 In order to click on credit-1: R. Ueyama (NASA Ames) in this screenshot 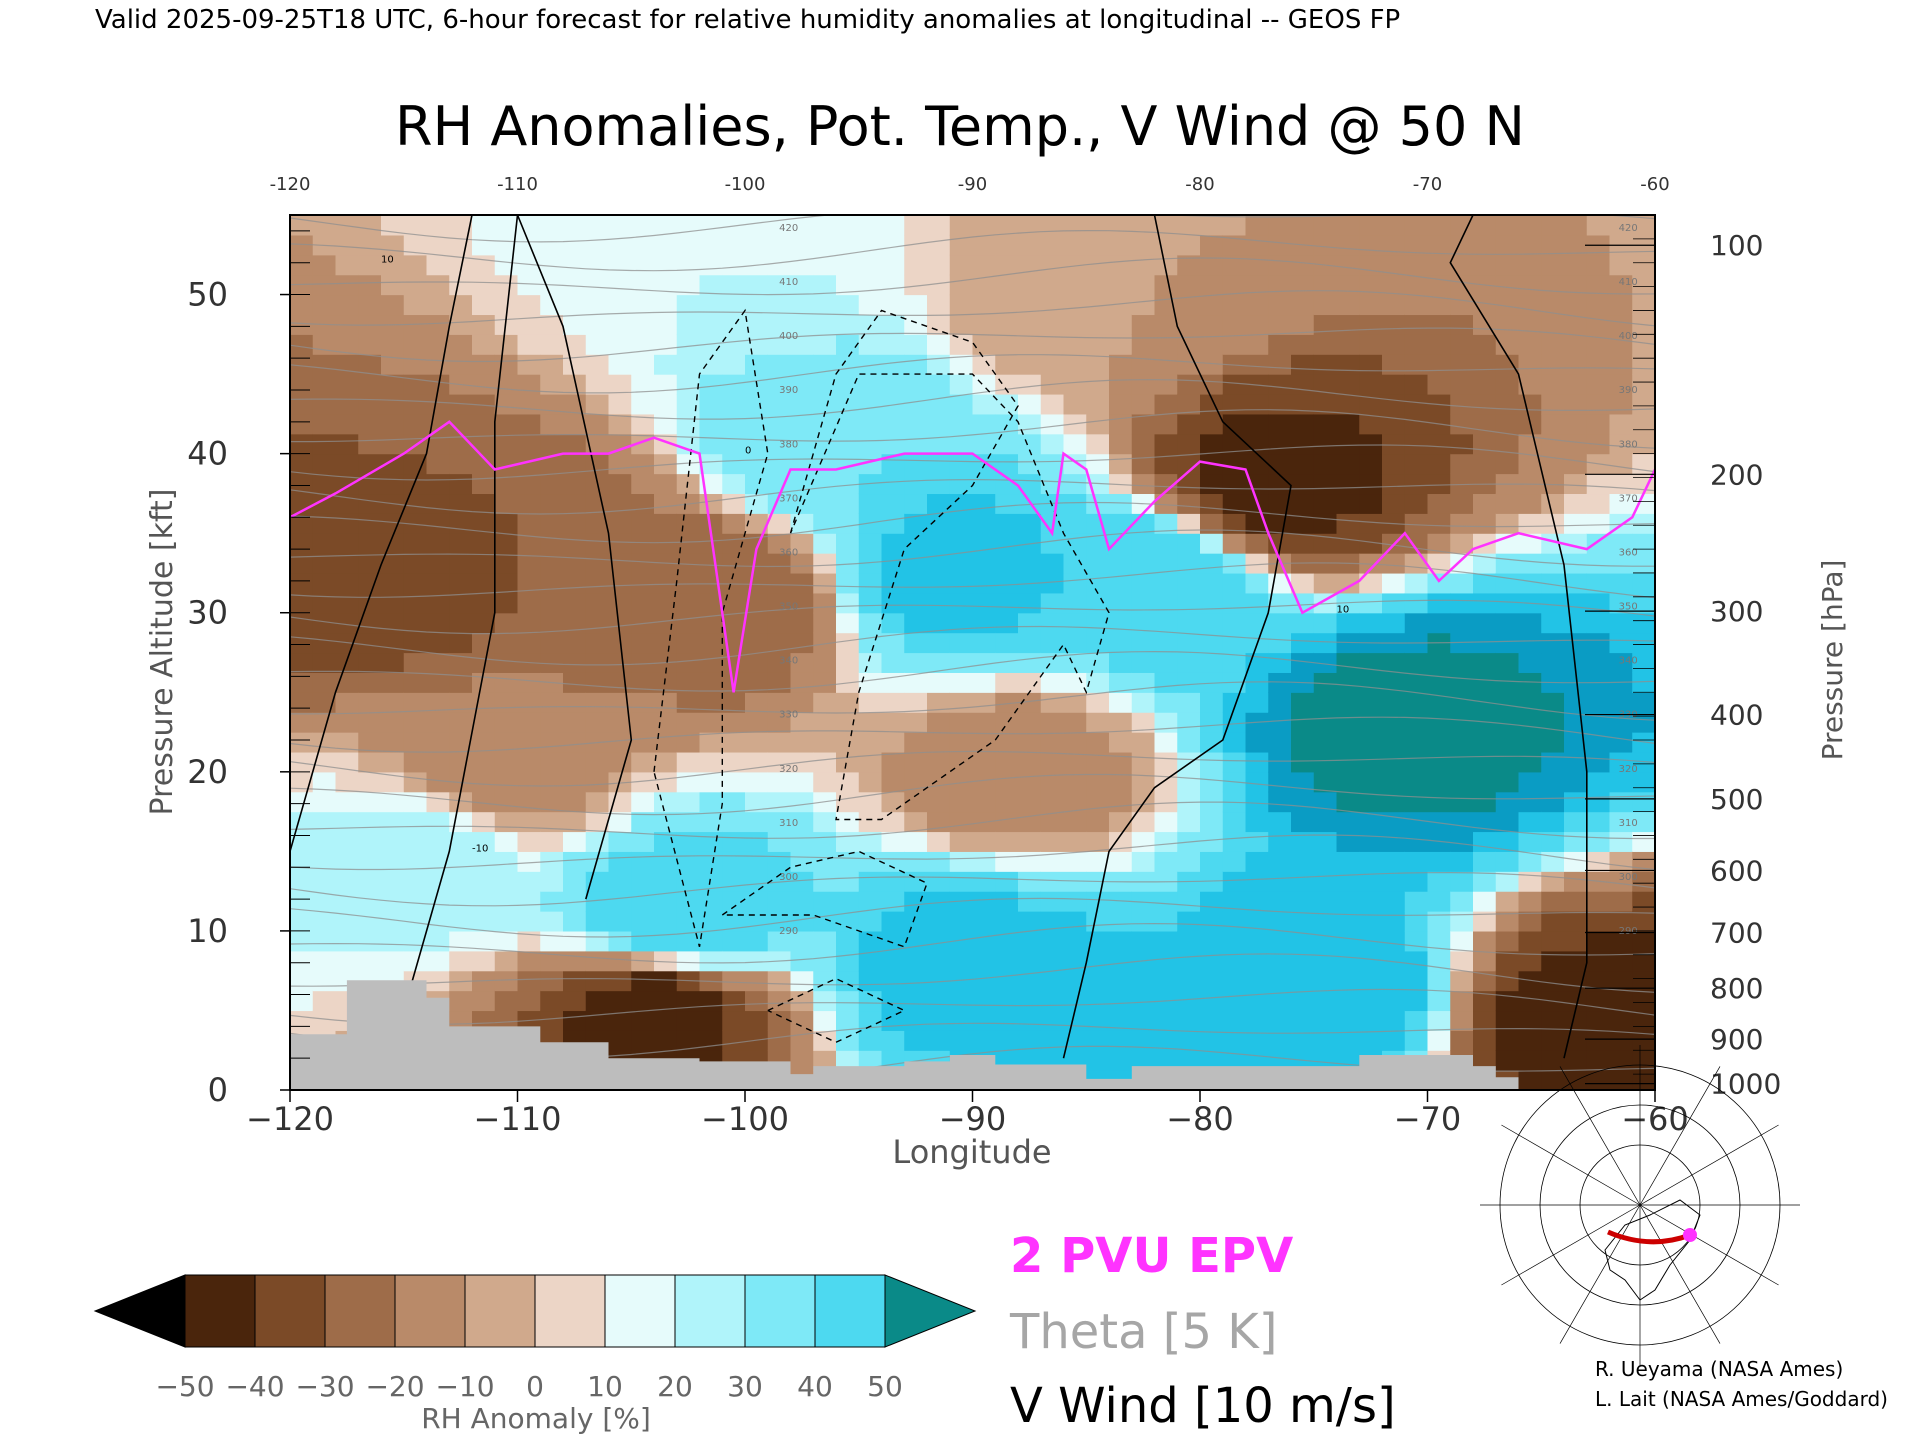, I will do `click(1719, 1369)`.